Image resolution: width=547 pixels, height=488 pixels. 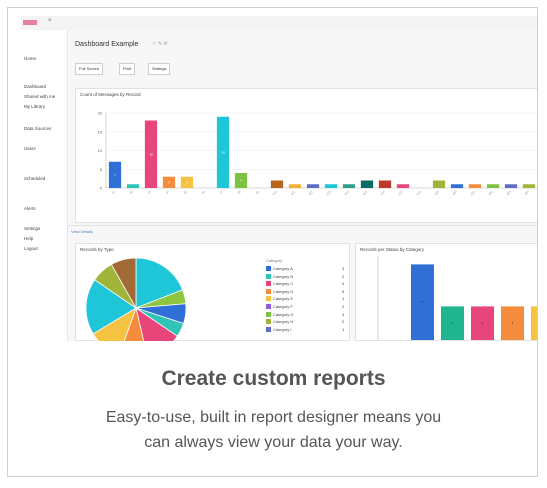 What do you see at coordinates (127, 69) in the screenshot?
I see `print-button: Print` at bounding box center [127, 69].